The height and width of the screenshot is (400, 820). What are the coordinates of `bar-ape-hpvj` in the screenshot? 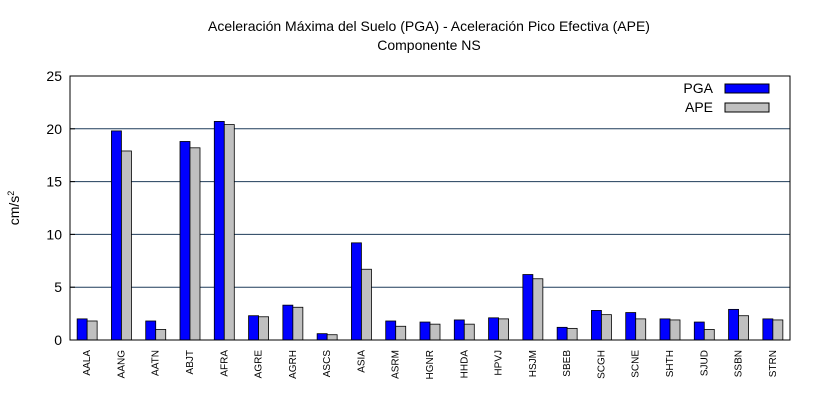 It's located at (503, 329).